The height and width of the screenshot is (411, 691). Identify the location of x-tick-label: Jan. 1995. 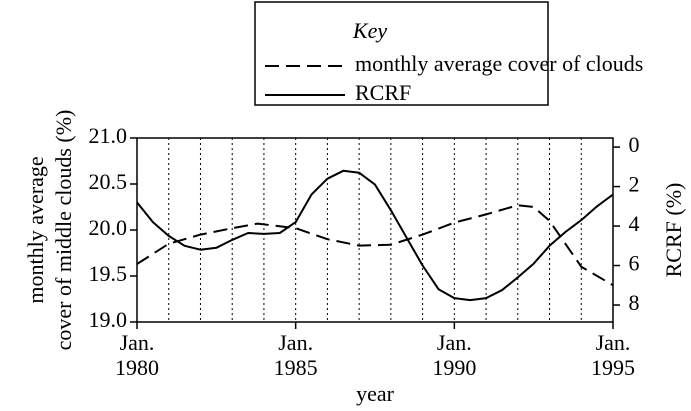
(613, 355).